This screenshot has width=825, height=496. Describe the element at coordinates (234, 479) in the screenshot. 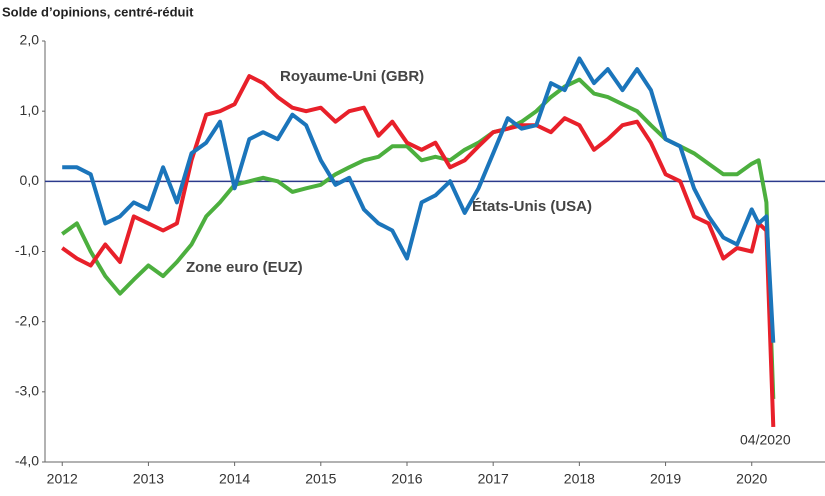

I see `x-tick-label: 2014` at that location.